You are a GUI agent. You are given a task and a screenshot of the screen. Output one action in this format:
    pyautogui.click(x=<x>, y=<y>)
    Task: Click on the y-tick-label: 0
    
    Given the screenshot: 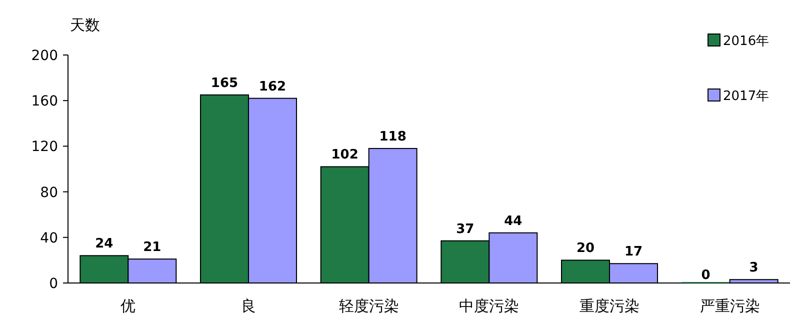 What is the action you would take?
    pyautogui.click(x=53, y=284)
    